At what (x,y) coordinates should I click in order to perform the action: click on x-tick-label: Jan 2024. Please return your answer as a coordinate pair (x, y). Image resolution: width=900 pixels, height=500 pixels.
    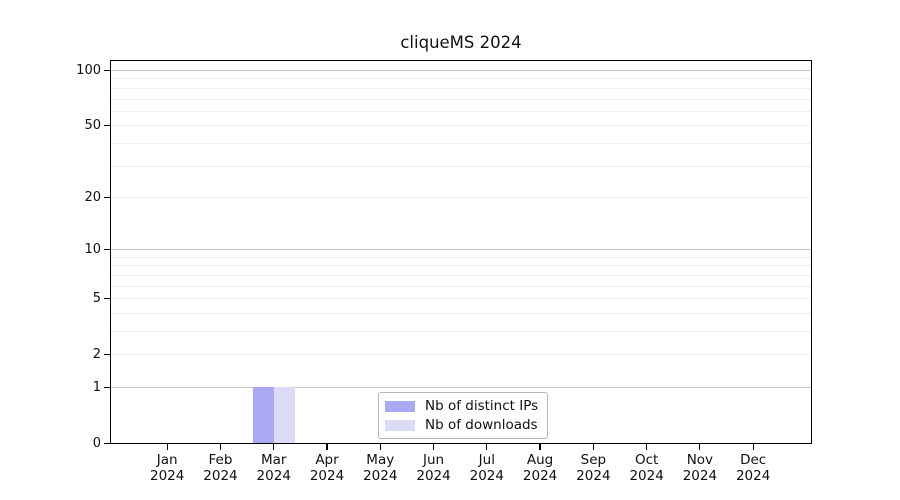
    Looking at the image, I should click on (167, 468).